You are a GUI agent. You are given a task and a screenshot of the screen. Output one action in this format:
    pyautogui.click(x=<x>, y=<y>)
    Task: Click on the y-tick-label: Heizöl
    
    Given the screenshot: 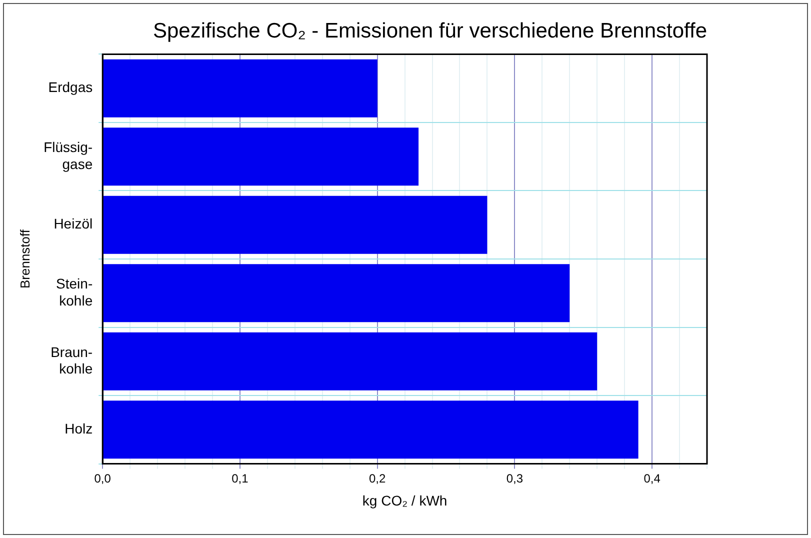 What is the action you would take?
    pyautogui.click(x=73, y=224)
    